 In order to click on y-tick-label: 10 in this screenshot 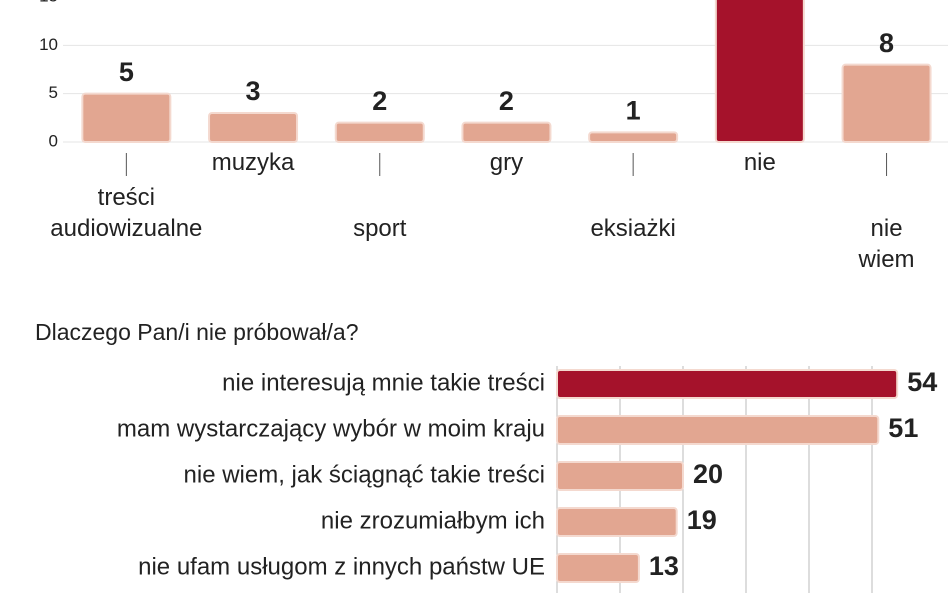, I will do `click(48, 44)`.